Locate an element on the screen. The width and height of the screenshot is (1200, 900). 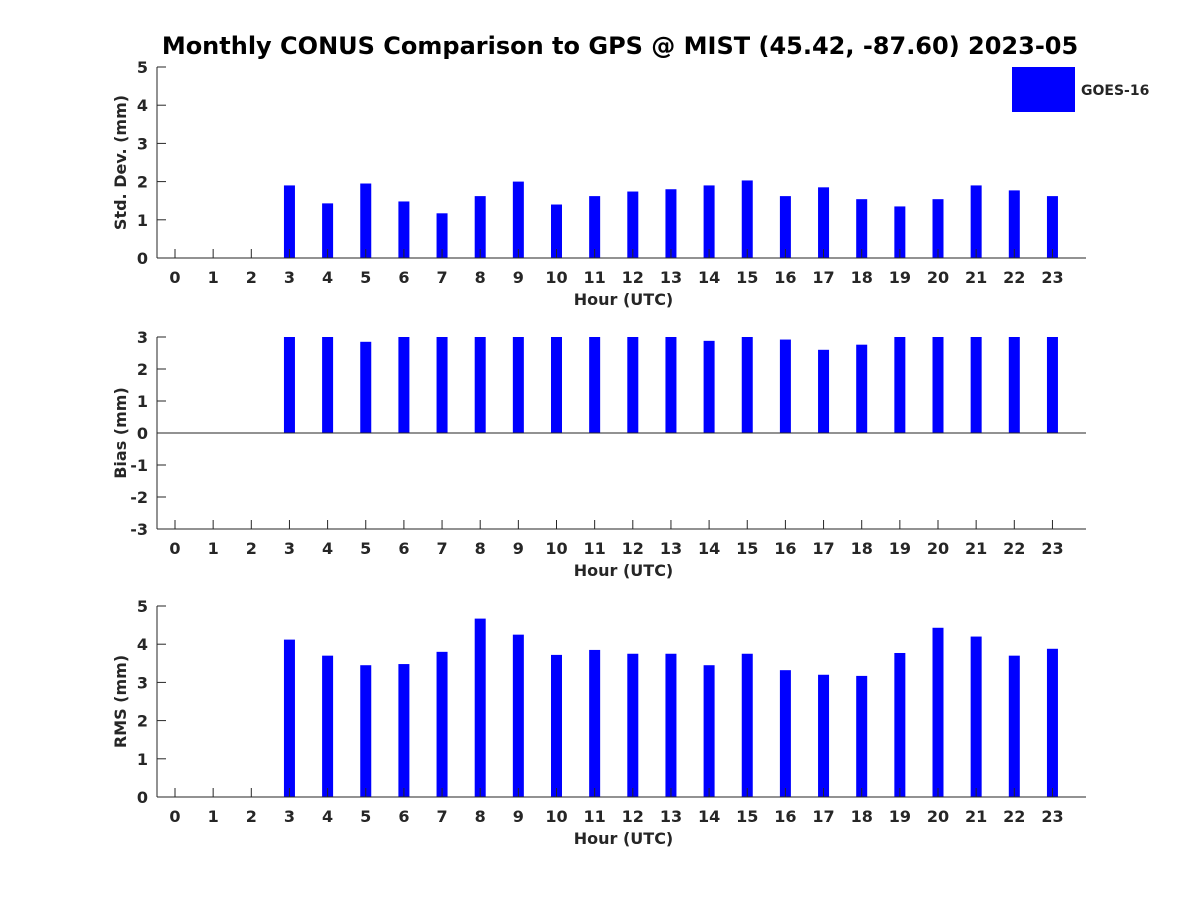
legend-label: GOES-16 is located at coordinates (1115, 91).